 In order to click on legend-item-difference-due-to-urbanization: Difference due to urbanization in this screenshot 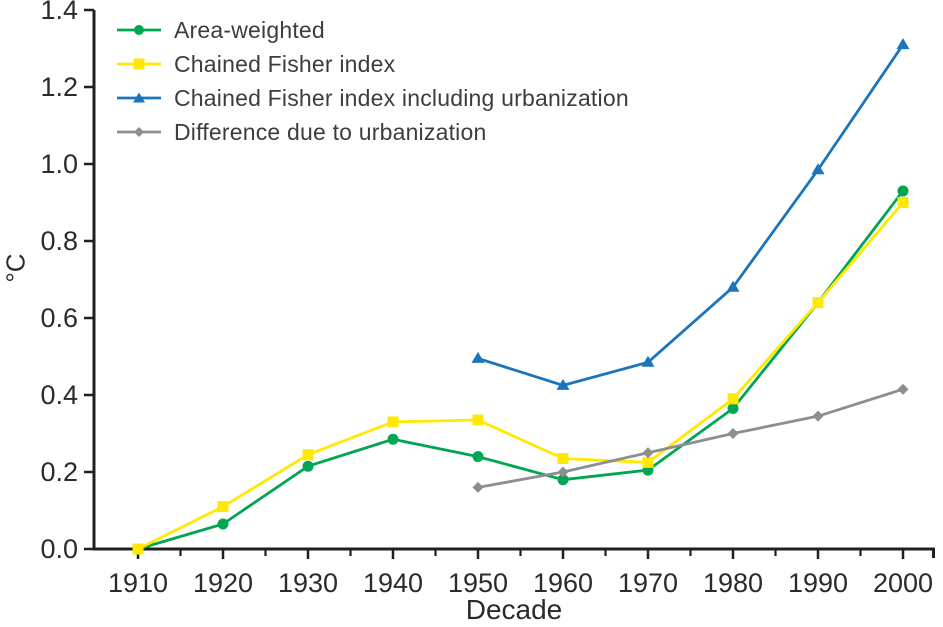, I will do `click(372, 132)`.